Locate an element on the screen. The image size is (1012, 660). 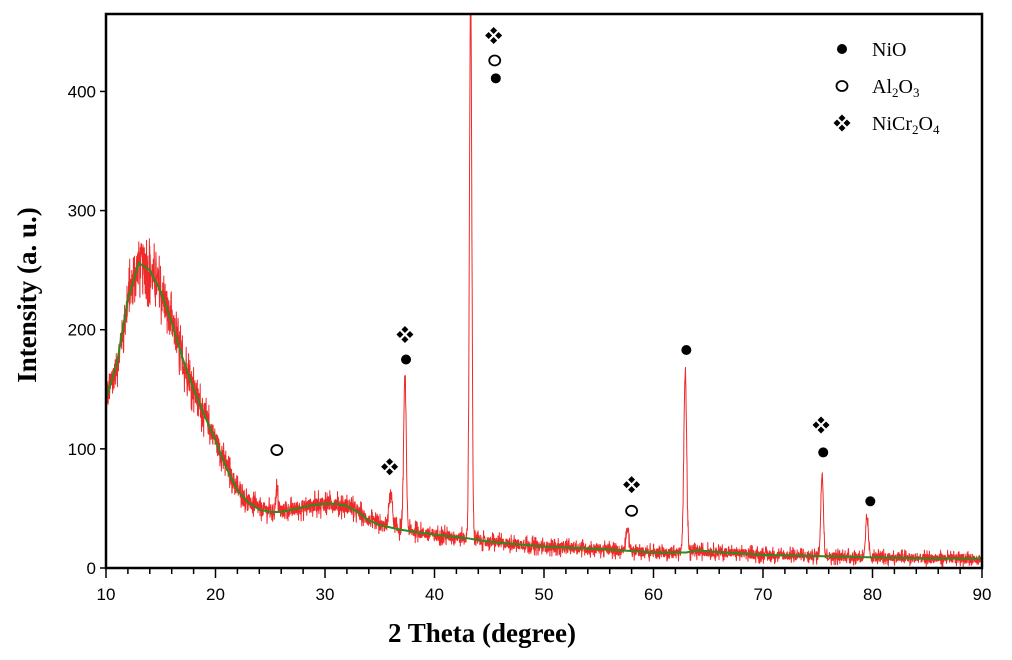
y-axis-title: Intensity (a. u.) is located at coordinates (27, 295).